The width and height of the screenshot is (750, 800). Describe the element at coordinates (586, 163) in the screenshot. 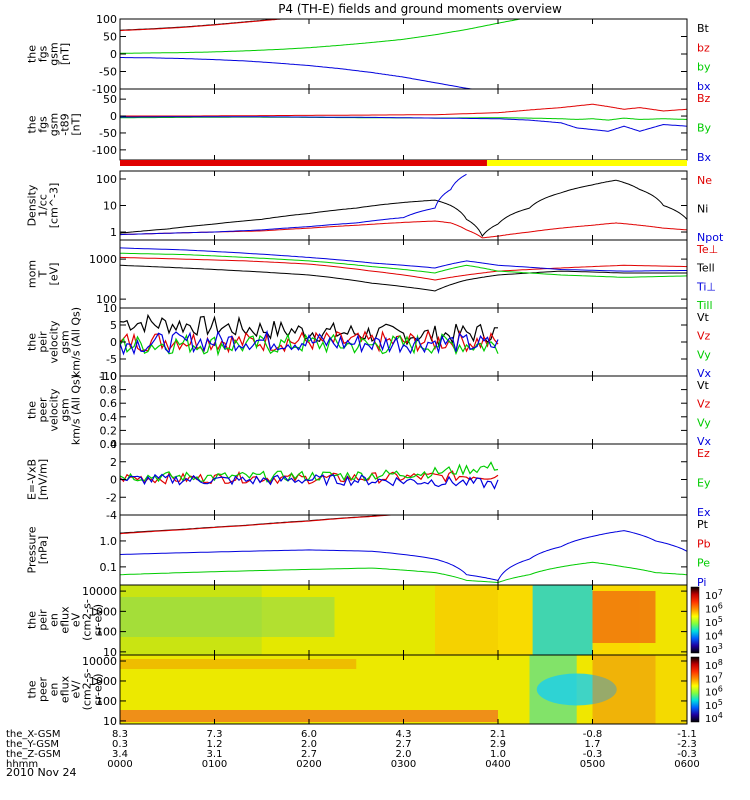

I see `mode-bar-segment` at that location.